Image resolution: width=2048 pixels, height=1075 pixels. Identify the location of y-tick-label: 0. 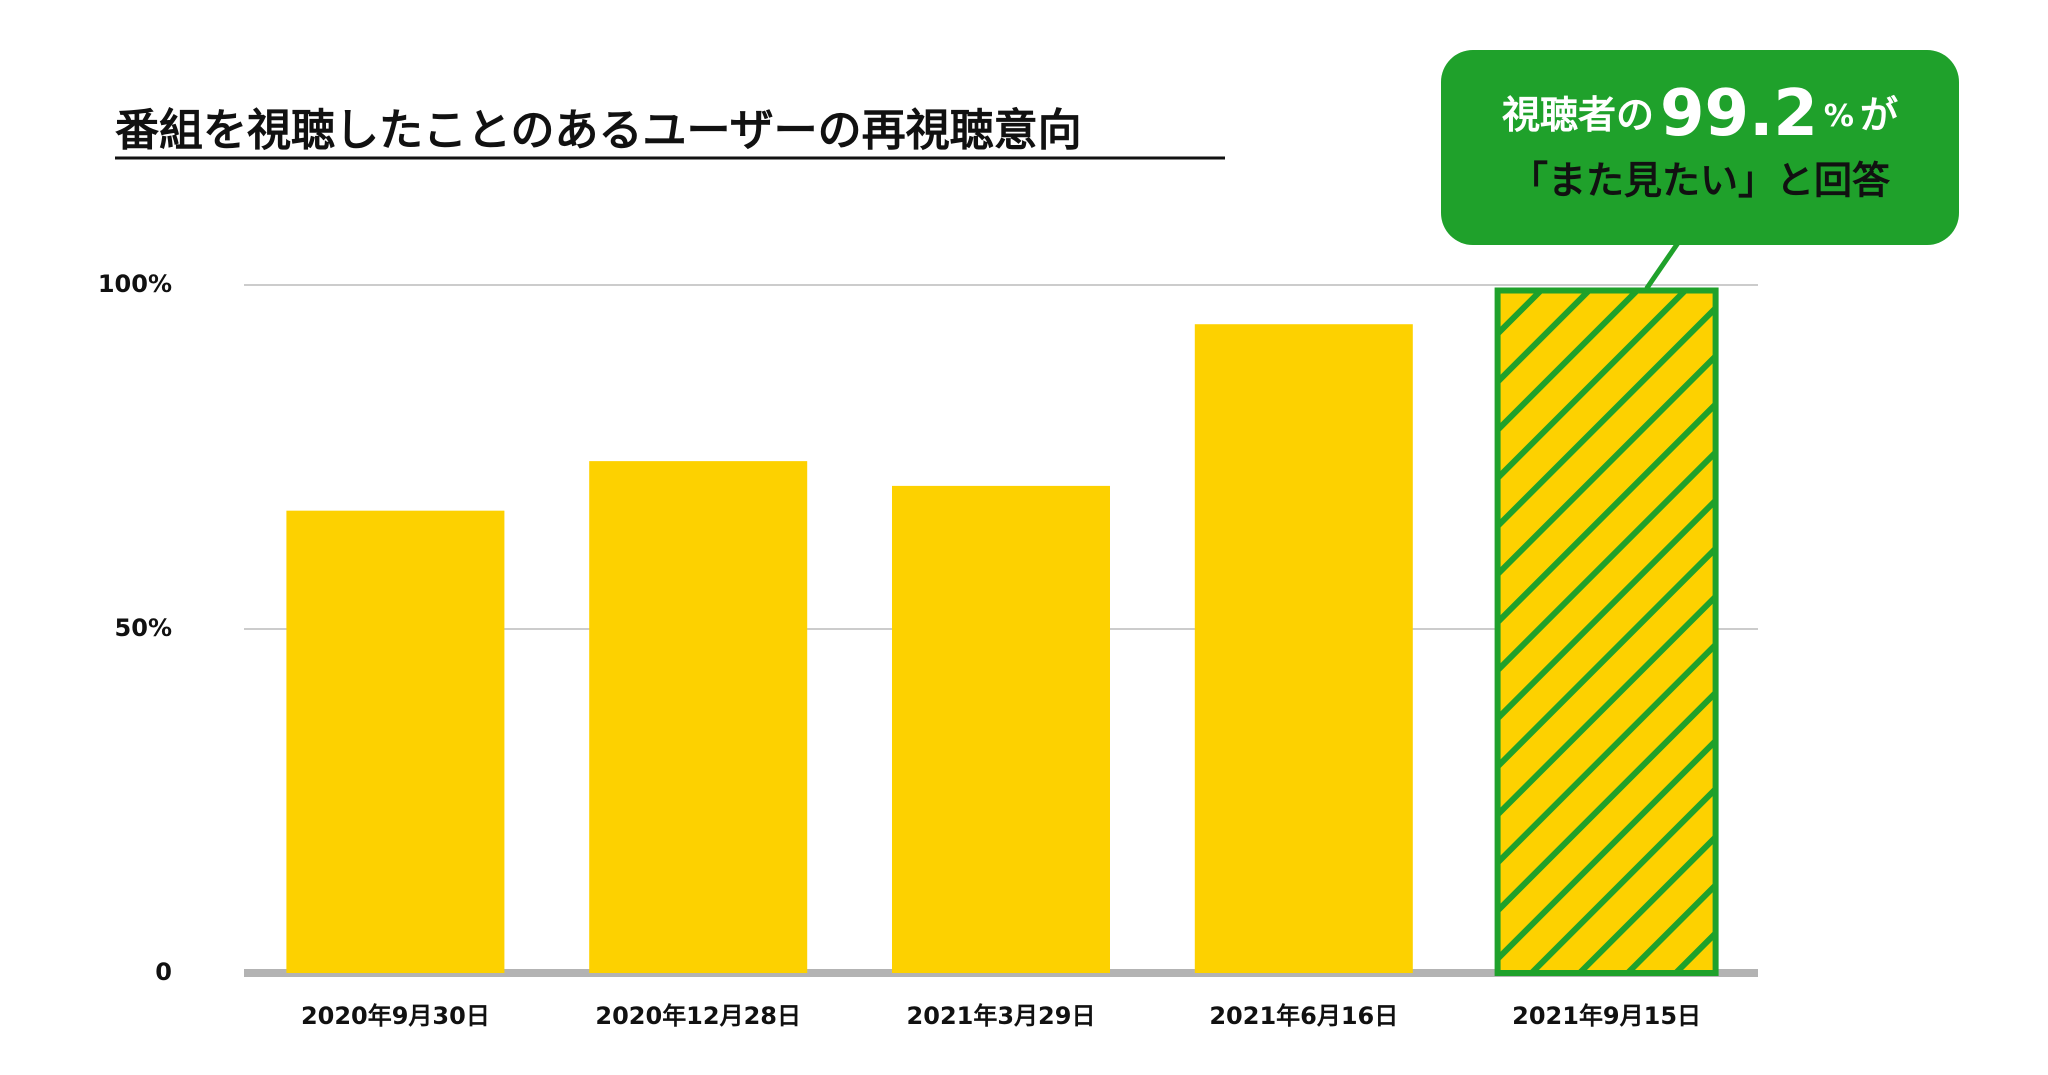
(163, 972).